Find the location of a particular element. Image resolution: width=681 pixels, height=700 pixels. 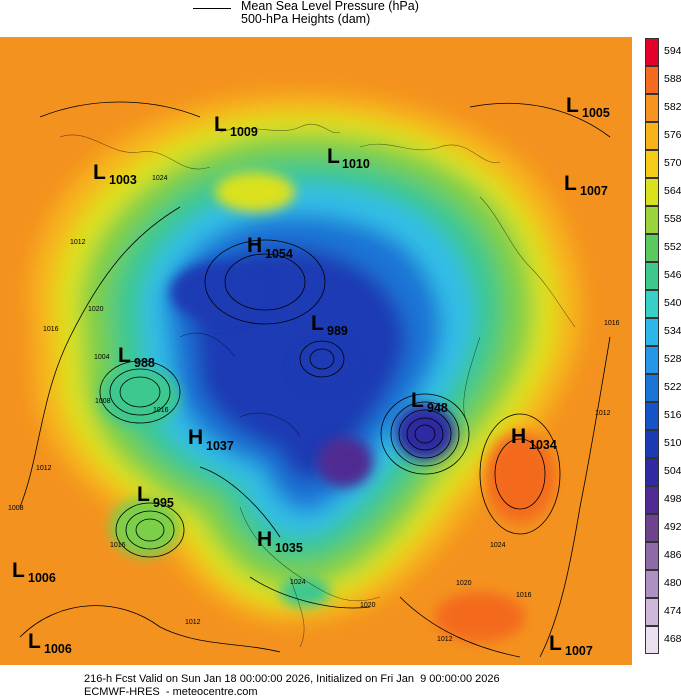

colorbar-level-label: 588 is located at coordinates (672, 79).